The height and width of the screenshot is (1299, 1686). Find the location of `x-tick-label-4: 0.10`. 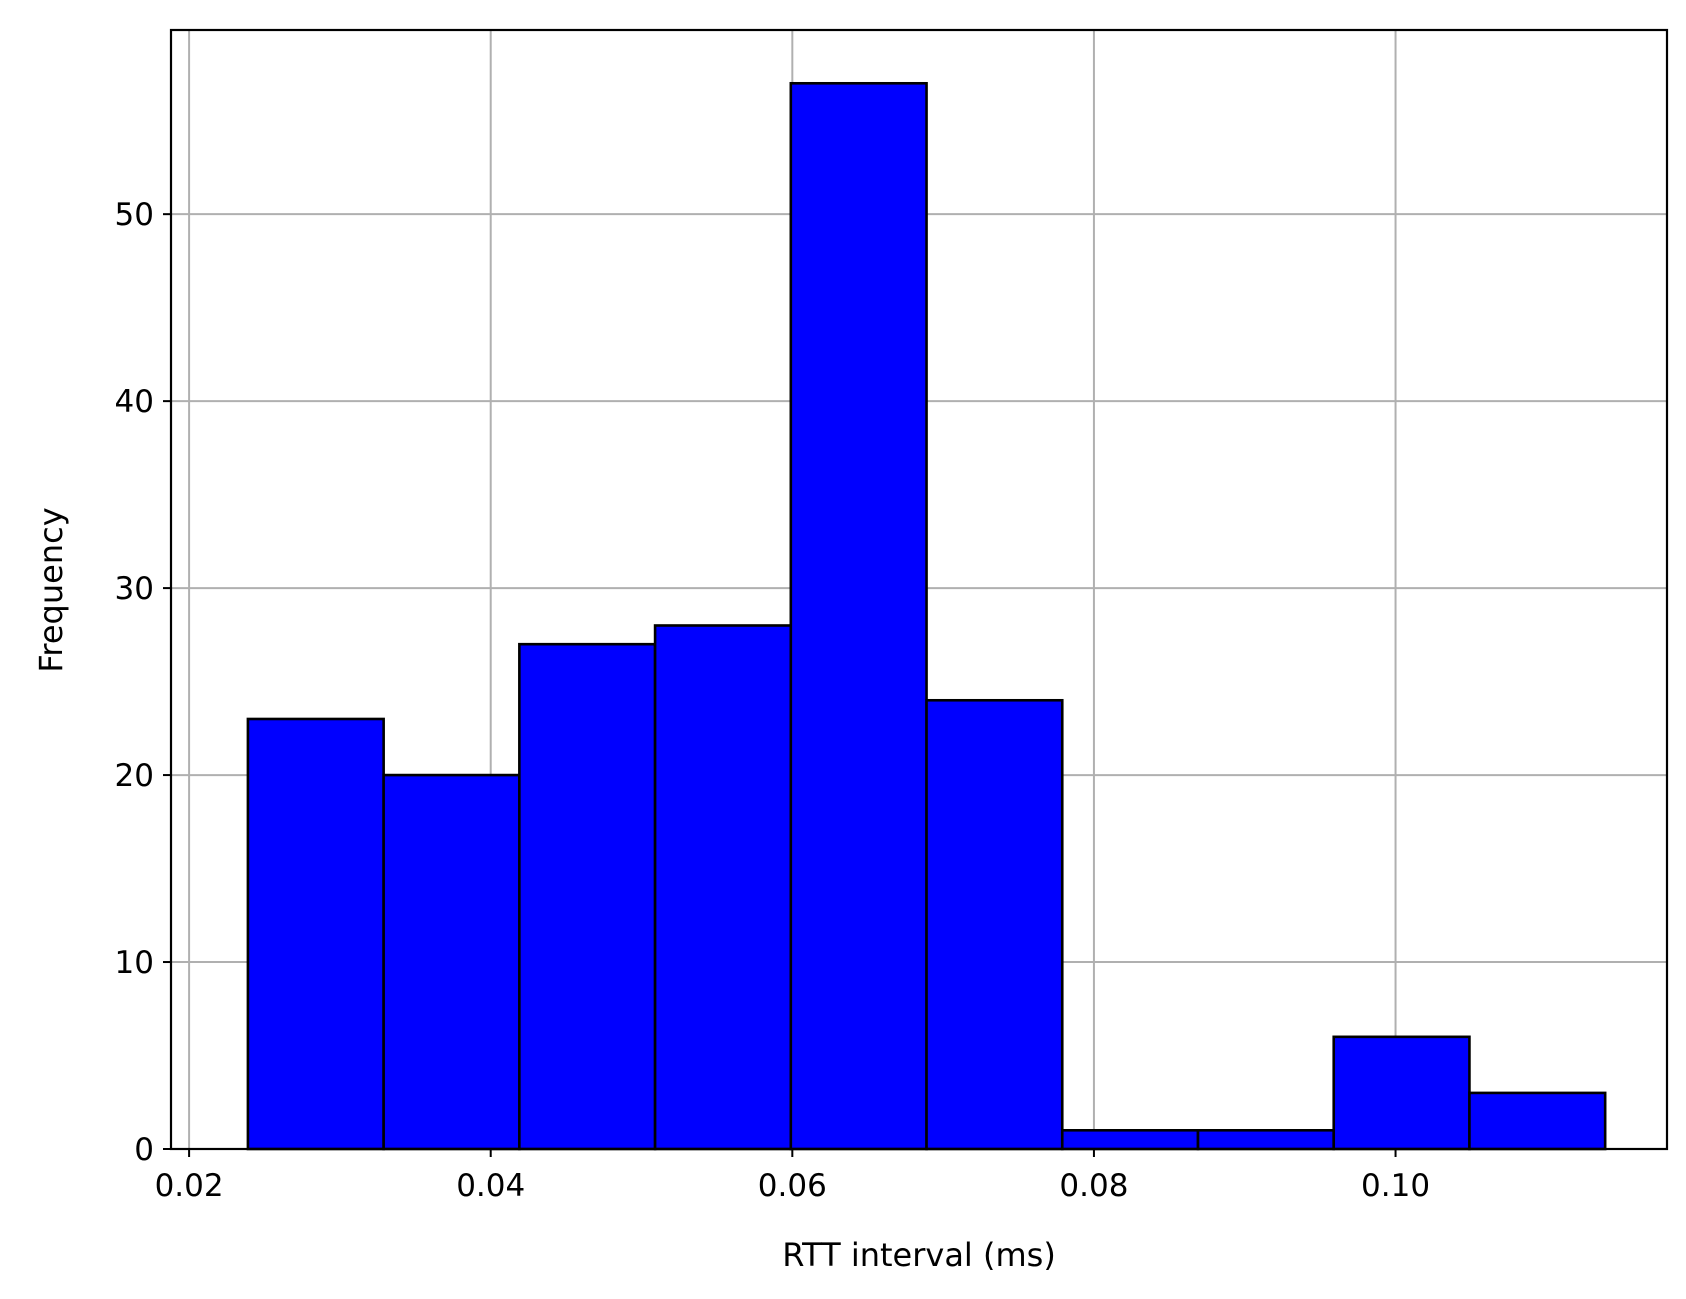

x-tick-label-4: 0.10 is located at coordinates (1395, 1186).